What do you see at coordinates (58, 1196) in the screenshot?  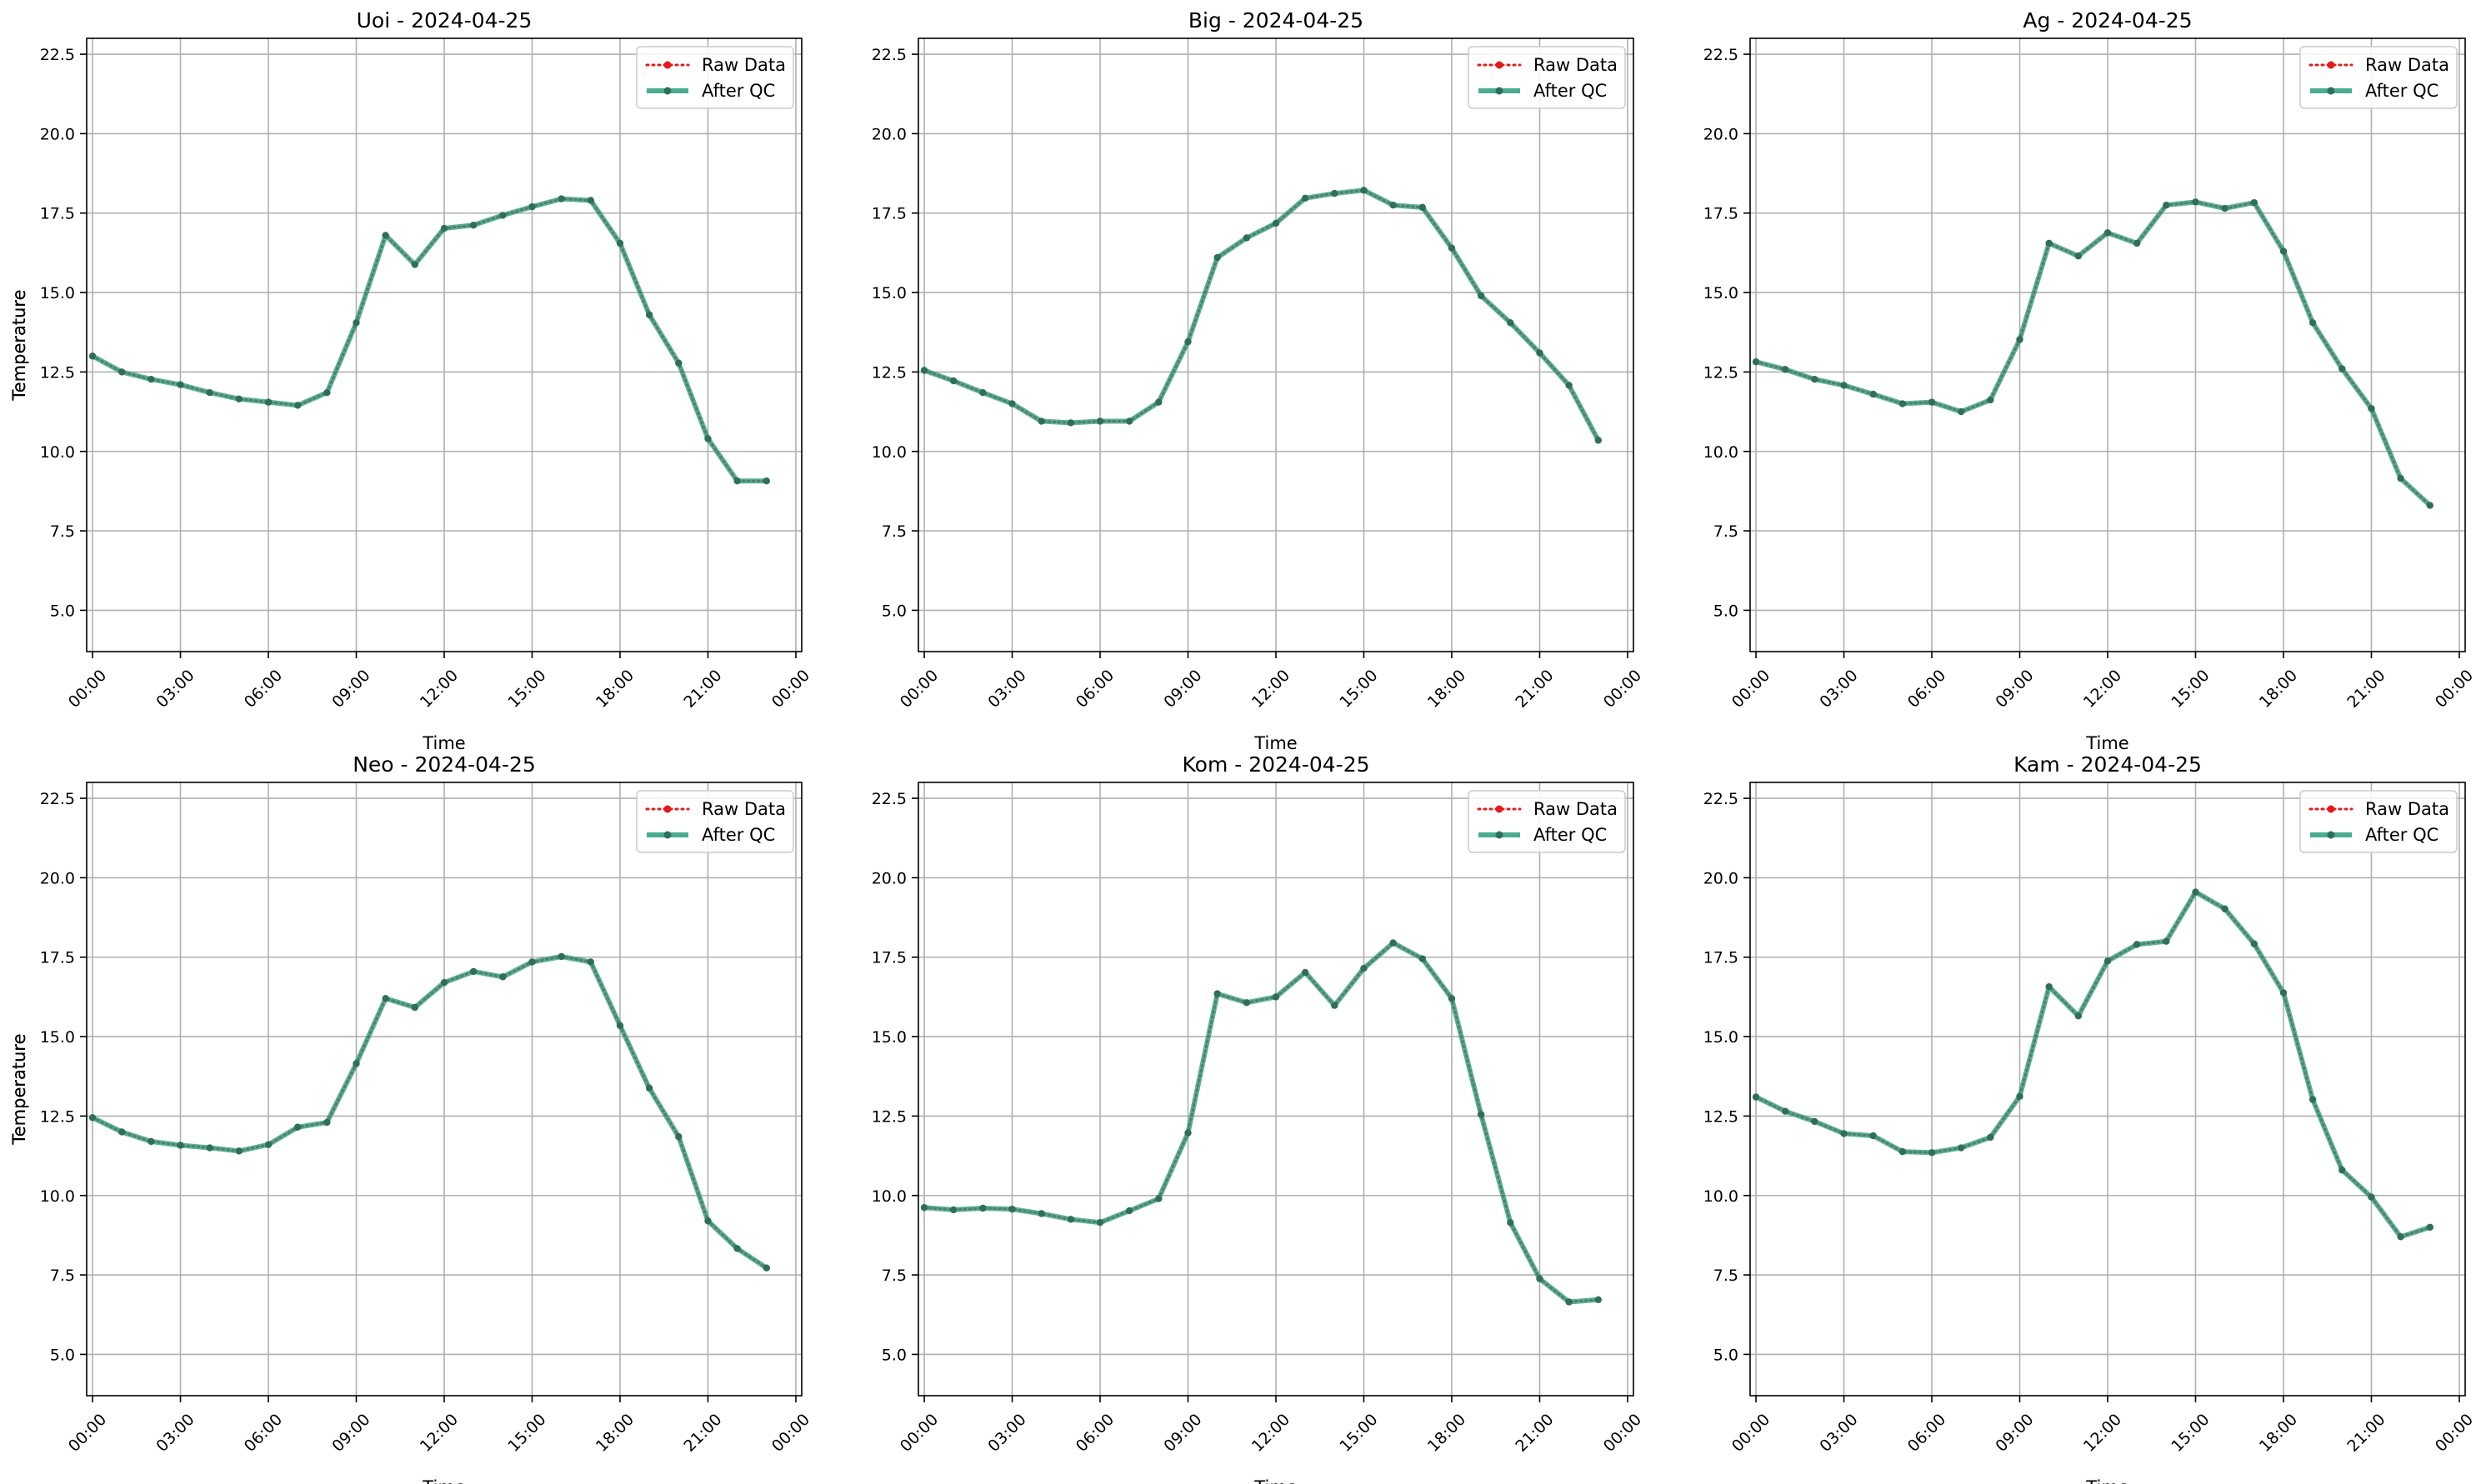 I see `y-tick-label: 10.0` at bounding box center [58, 1196].